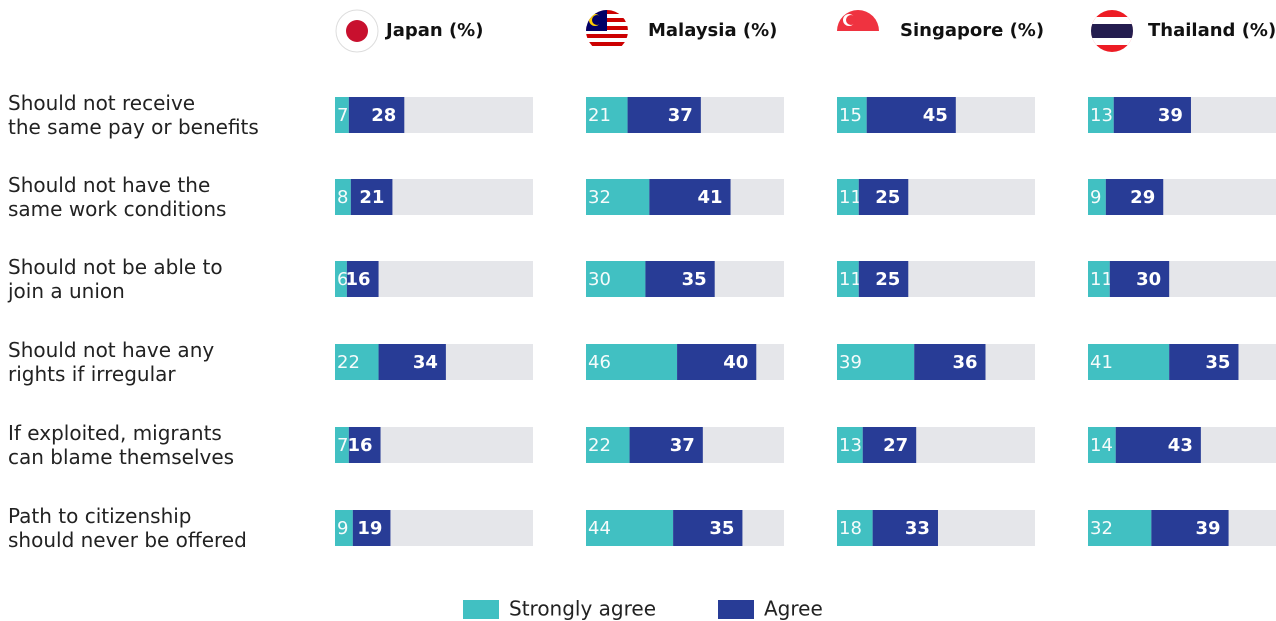 The image size is (1276, 621). What do you see at coordinates (793, 609) in the screenshot?
I see `legend-label: Agree` at bounding box center [793, 609].